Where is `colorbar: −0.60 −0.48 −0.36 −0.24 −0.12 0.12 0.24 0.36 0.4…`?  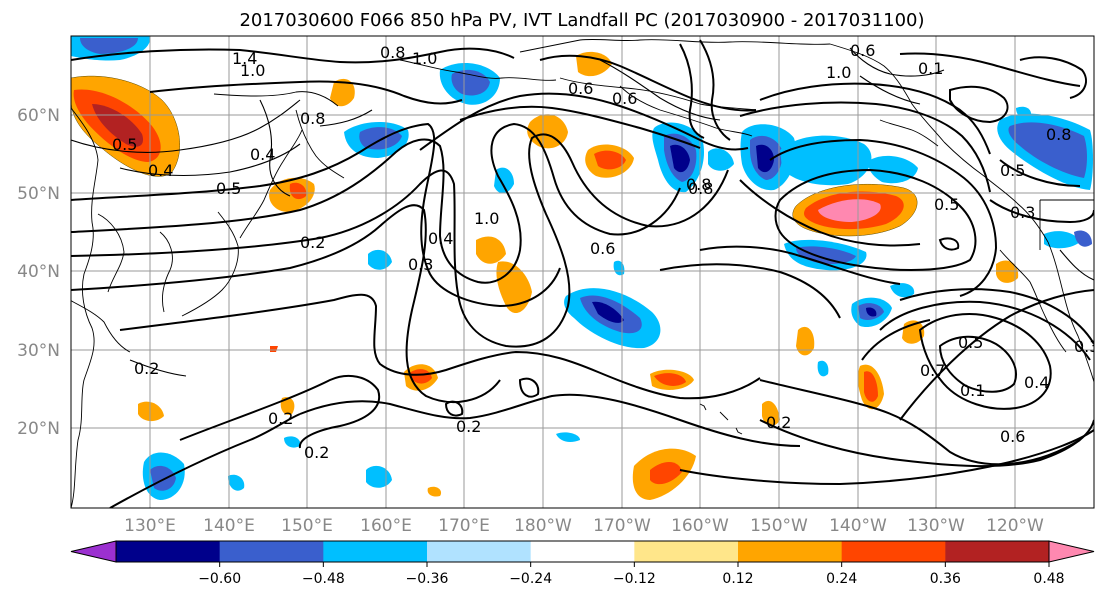 colorbar: −0.60 −0.48 −0.36 −0.24 −0.12 0.12 0.24 0.36 0.4… is located at coordinates (582, 563).